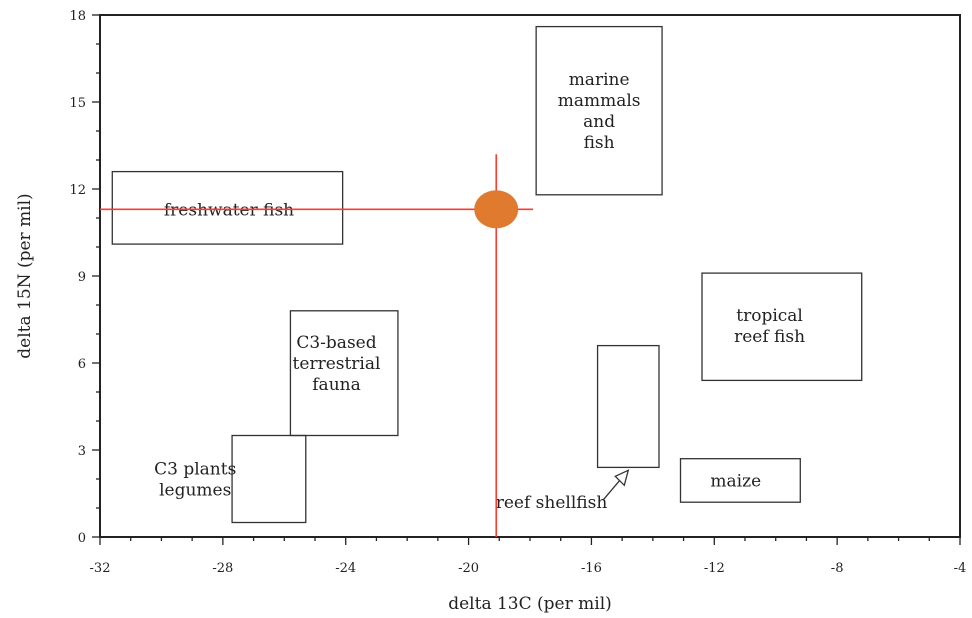  What do you see at coordinates (599, 101) in the screenshot?
I see `region-label-marine-mammals-fish: mammals` at bounding box center [599, 101].